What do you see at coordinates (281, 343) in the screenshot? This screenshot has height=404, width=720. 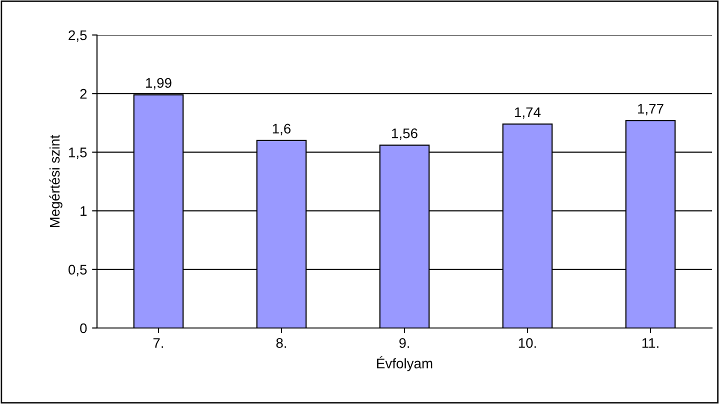 I see `x-tick-label: 8.` at bounding box center [281, 343].